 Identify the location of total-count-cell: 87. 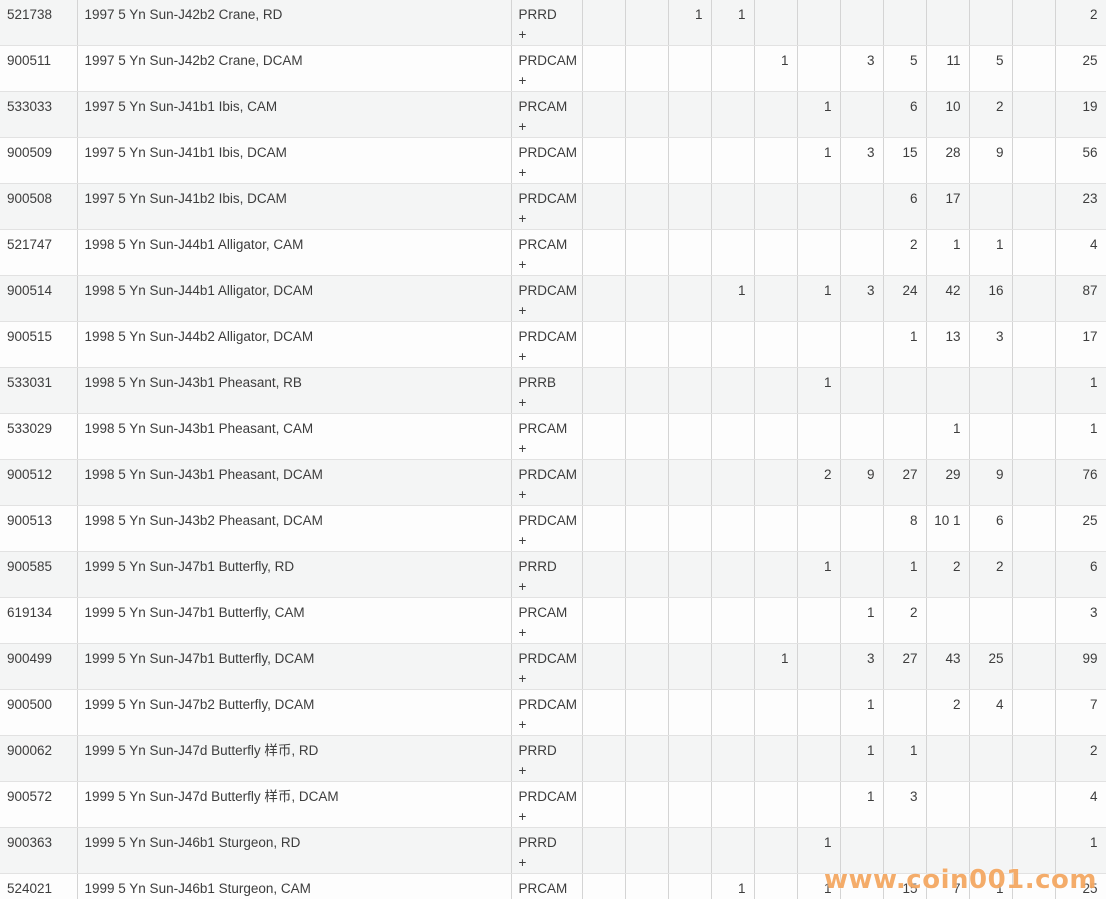
(1080, 298).